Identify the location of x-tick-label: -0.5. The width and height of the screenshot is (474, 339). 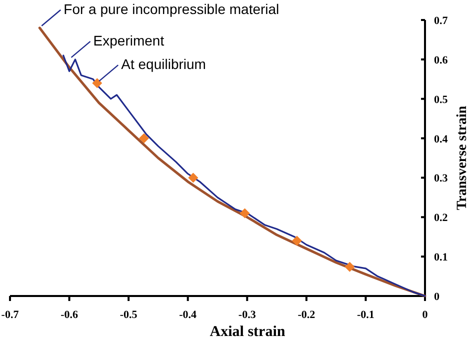
(129, 315).